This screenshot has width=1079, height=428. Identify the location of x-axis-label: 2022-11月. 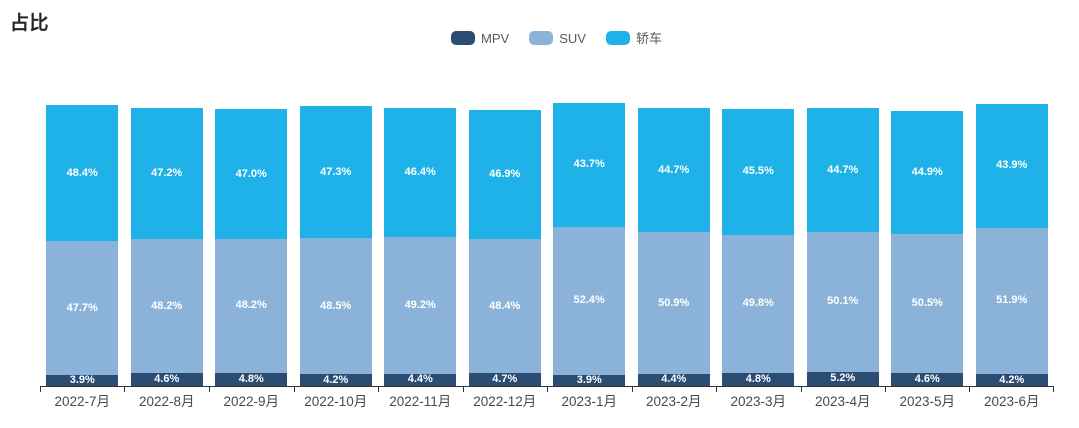
(420, 401).